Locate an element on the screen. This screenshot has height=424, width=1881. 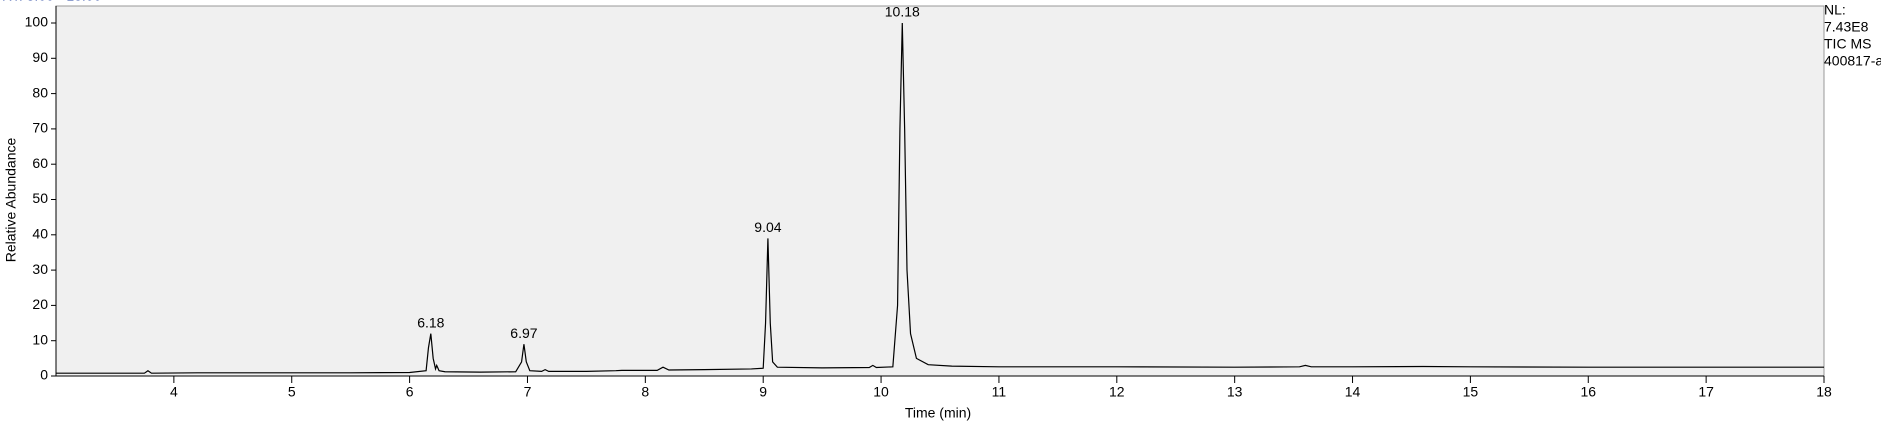
peak-label: 10.18 is located at coordinates (902, 12).